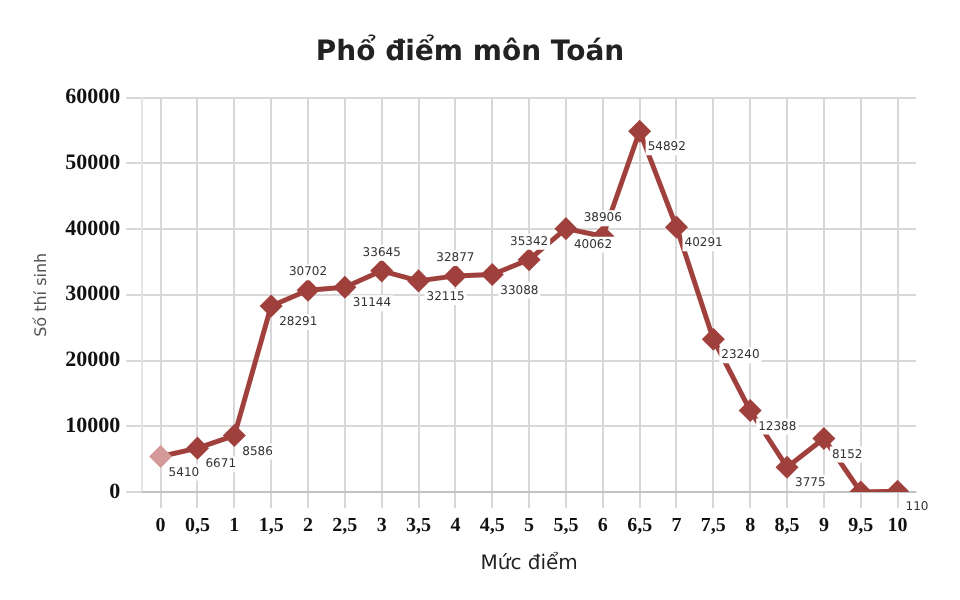  Describe the element at coordinates (676, 526) in the screenshot. I see `x-tick-label: 7` at that location.